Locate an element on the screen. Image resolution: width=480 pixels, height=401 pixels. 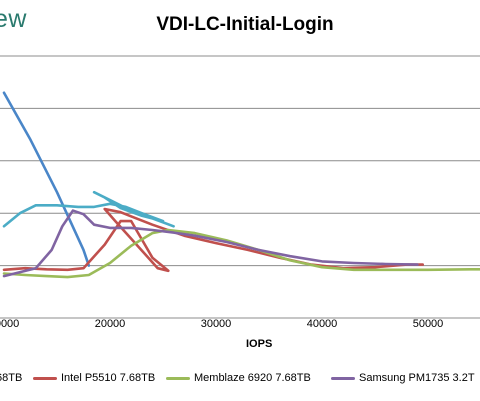
legend-label-2: Intel P5510 7.68TB is located at coordinates (108, 378).